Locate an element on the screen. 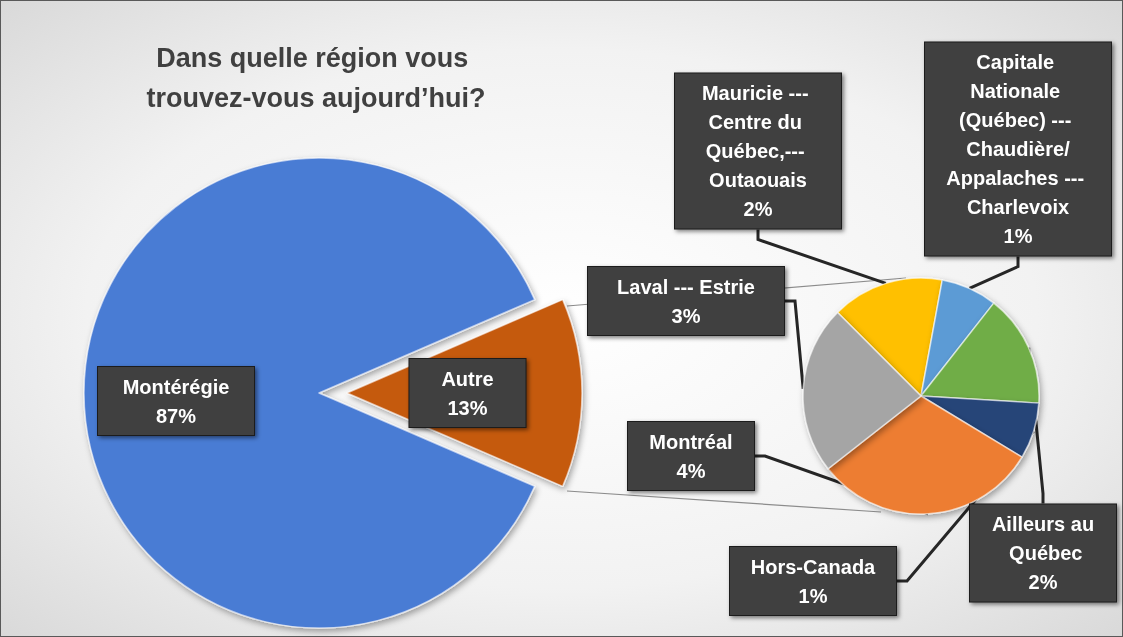 The height and width of the screenshot is (637, 1123). chart-title: Dans quelle région vous trouvez-vous aujourd’hui? is located at coordinates (316, 78).